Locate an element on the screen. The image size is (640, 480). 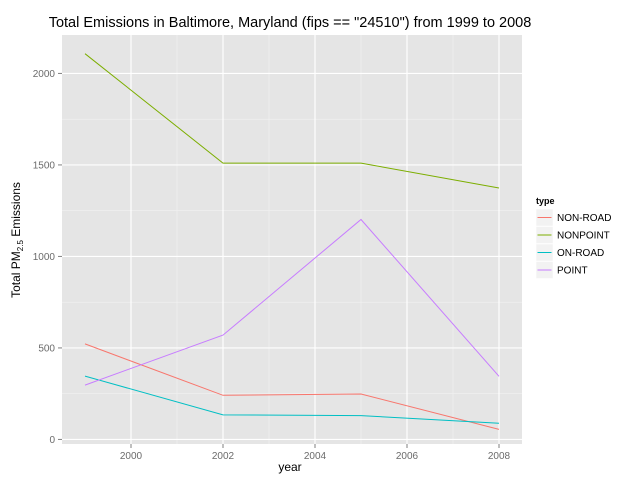
y-axis-title-main: Total PM is located at coordinates (16, 274).